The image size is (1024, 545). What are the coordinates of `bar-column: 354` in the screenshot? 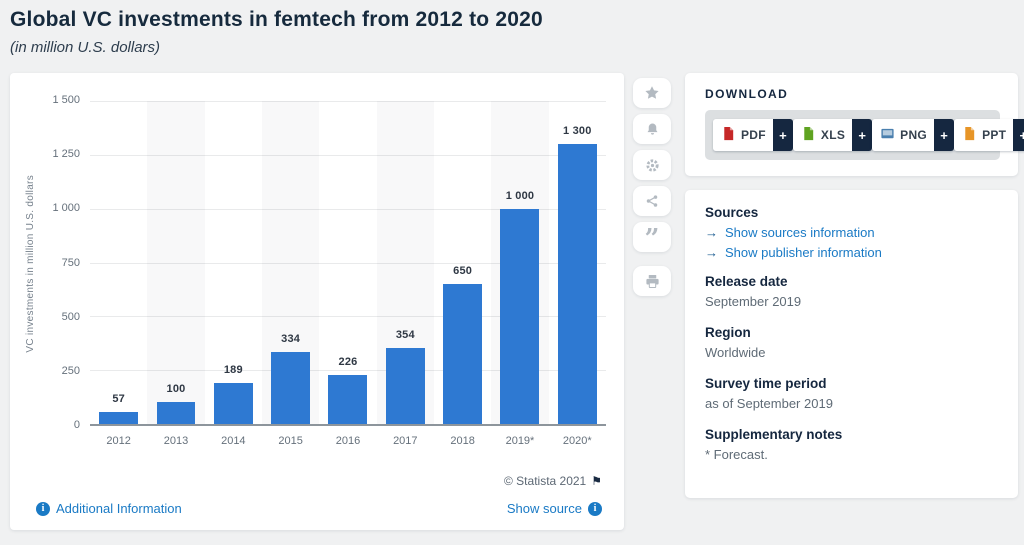 It's located at (405, 262).